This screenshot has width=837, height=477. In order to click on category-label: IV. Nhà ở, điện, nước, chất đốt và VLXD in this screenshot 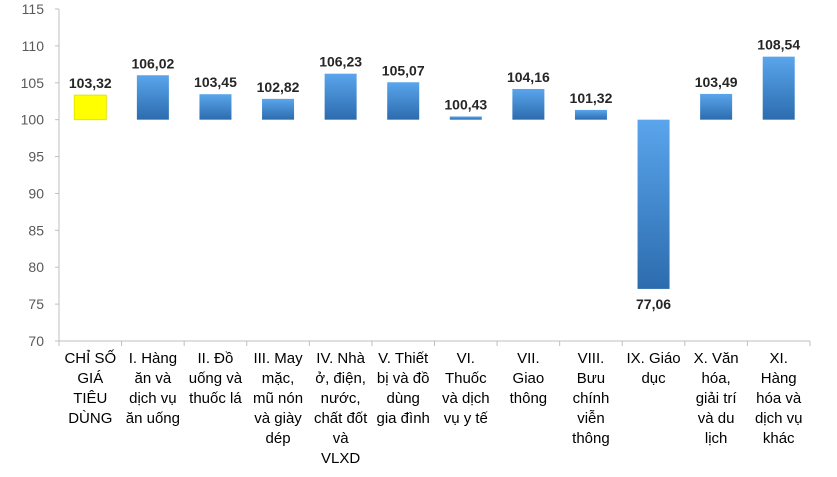, I will do `click(341, 408)`.